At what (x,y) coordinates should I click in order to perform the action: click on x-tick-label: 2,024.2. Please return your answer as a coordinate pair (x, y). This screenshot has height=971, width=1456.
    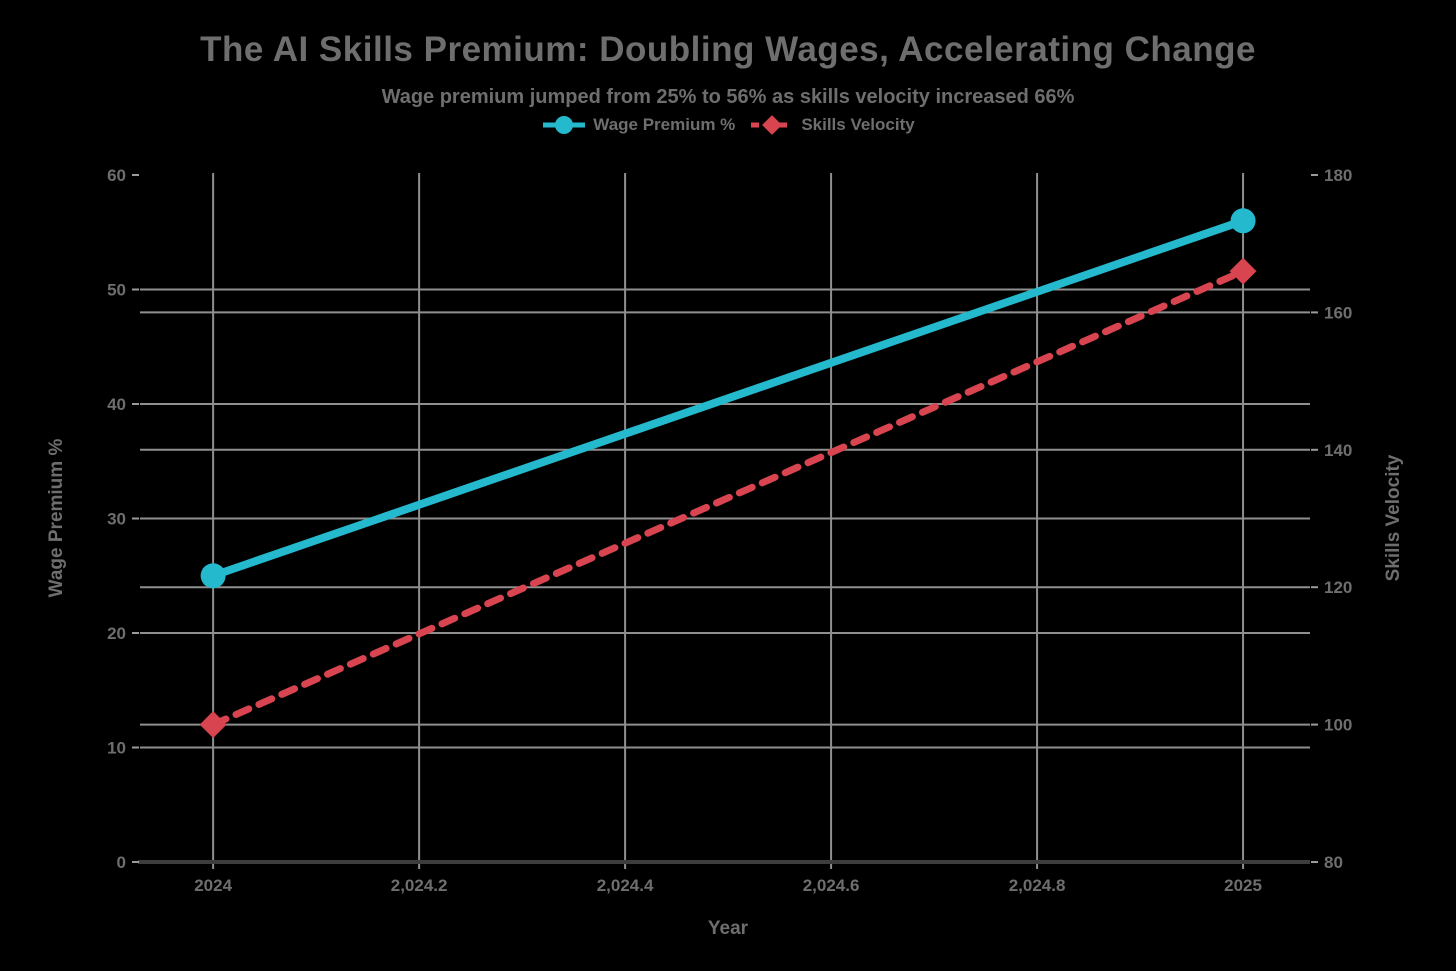
    Looking at the image, I should click on (419, 885).